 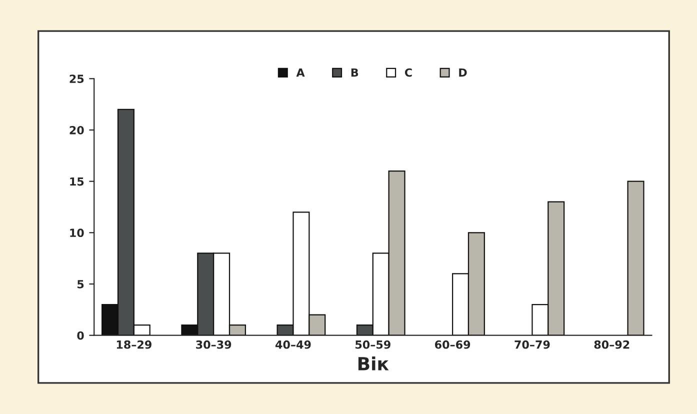 What do you see at coordinates (373, 363) in the screenshot?
I see `x-axis-title: Вік` at bounding box center [373, 363].